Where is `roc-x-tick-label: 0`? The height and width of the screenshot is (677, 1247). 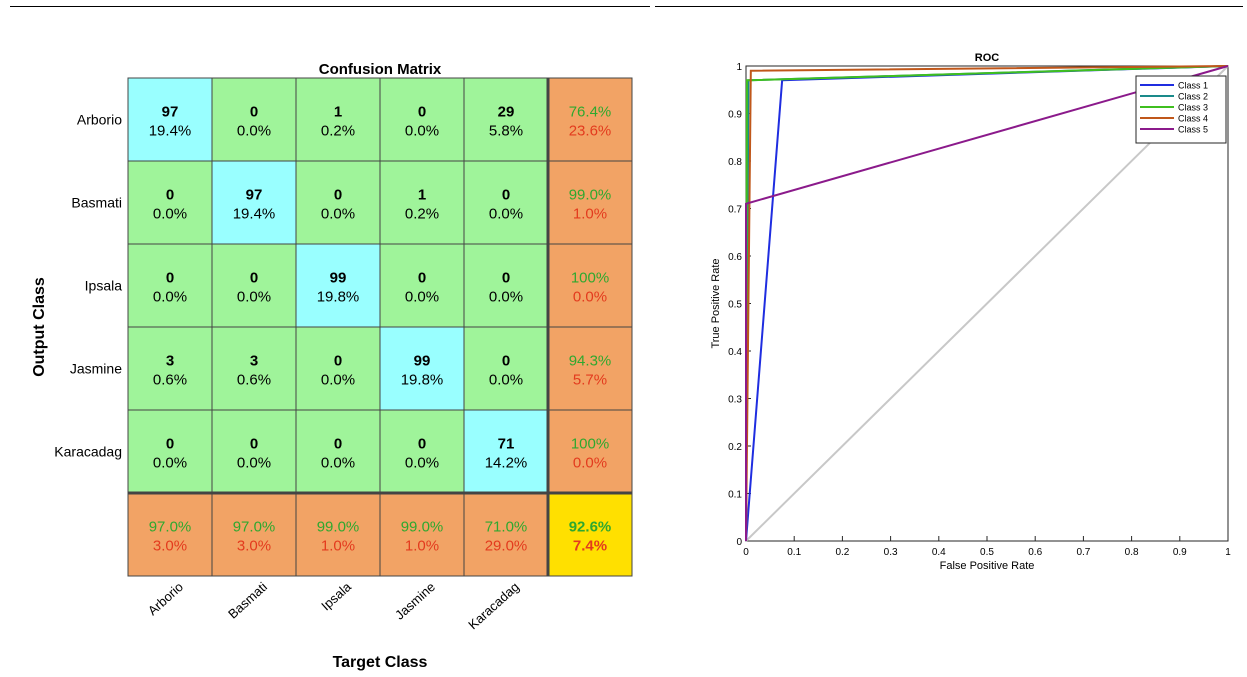
roc-x-tick-label: 0 is located at coordinates (746, 552).